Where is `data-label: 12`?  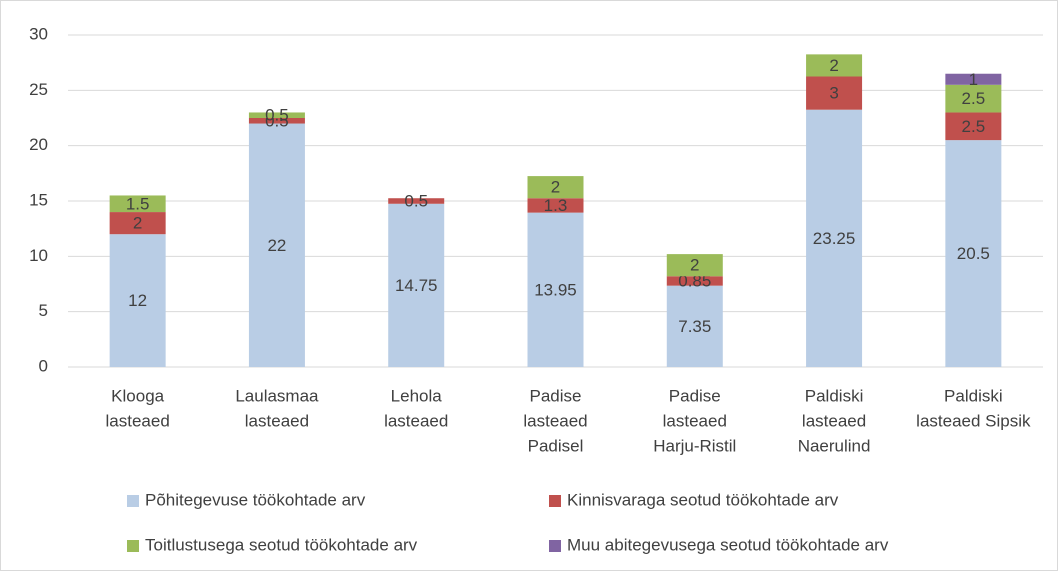 data-label: 12 is located at coordinates (137, 300).